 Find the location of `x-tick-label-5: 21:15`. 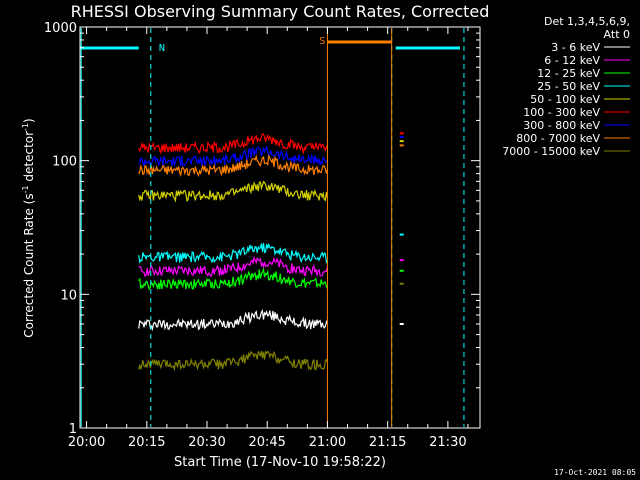

x-tick-label-5: 21:15 is located at coordinates (387, 442).